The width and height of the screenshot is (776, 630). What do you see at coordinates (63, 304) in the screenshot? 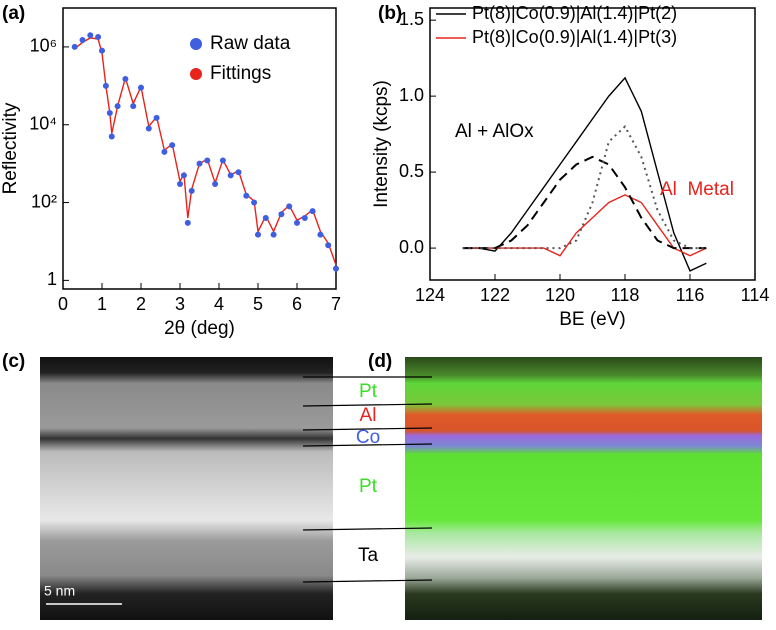
I see `x-tick-label: 0` at bounding box center [63, 304].